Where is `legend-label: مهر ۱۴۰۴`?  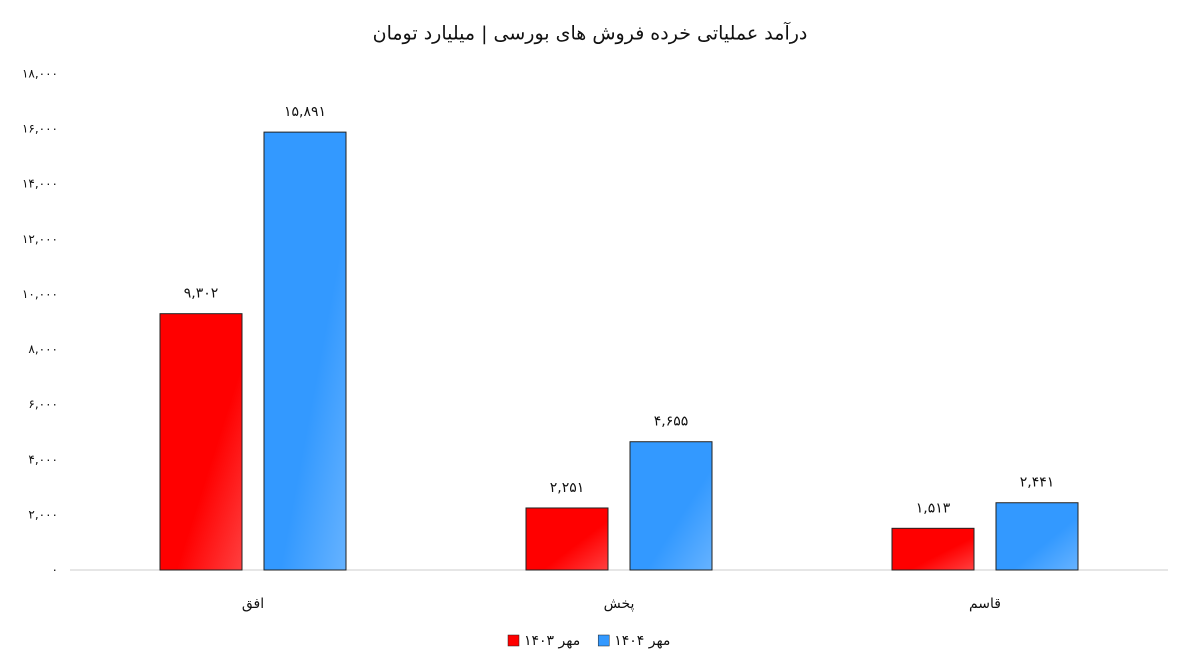
legend-label: مهر ۱۴۰۴ is located at coordinates (642, 641).